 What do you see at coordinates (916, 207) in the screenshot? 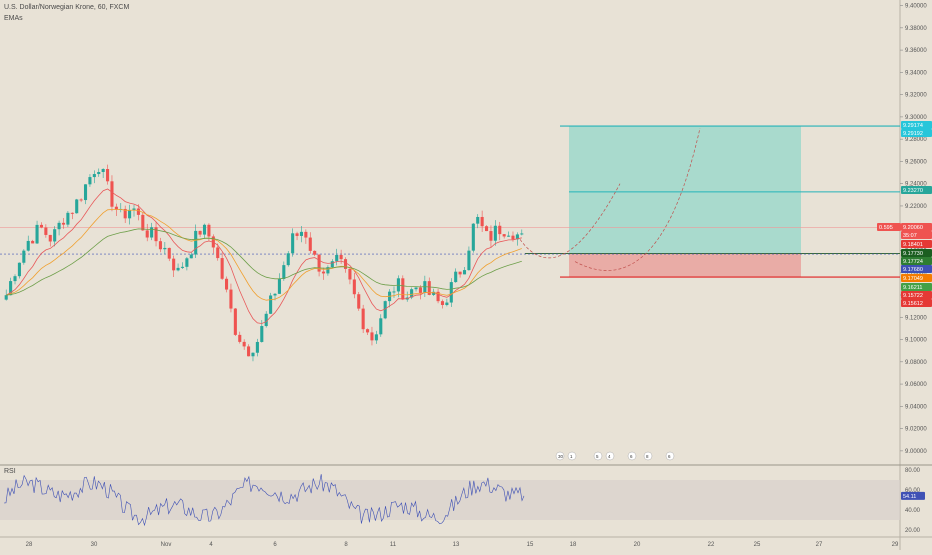
I see `price-tick-label: 9.22000` at bounding box center [916, 207].